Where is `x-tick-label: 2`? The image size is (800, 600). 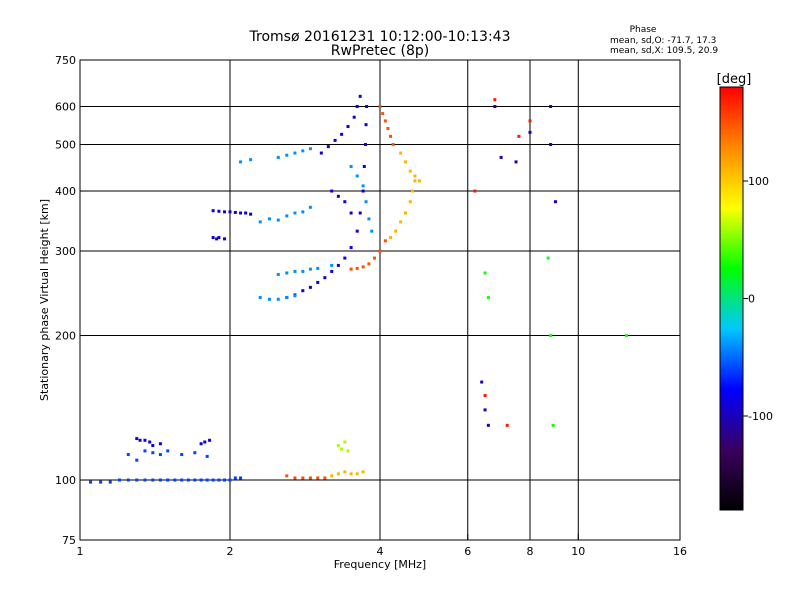 x-tick-label: 2 is located at coordinates (230, 551).